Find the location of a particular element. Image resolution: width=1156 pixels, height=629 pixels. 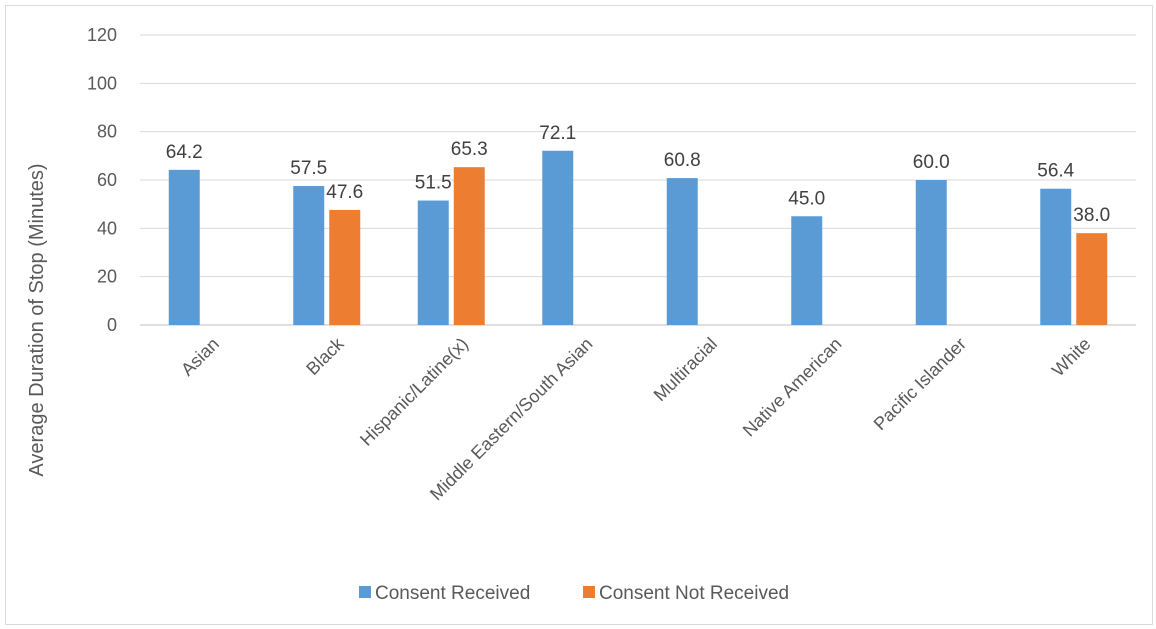

data-label: 51.5 is located at coordinates (433, 183).